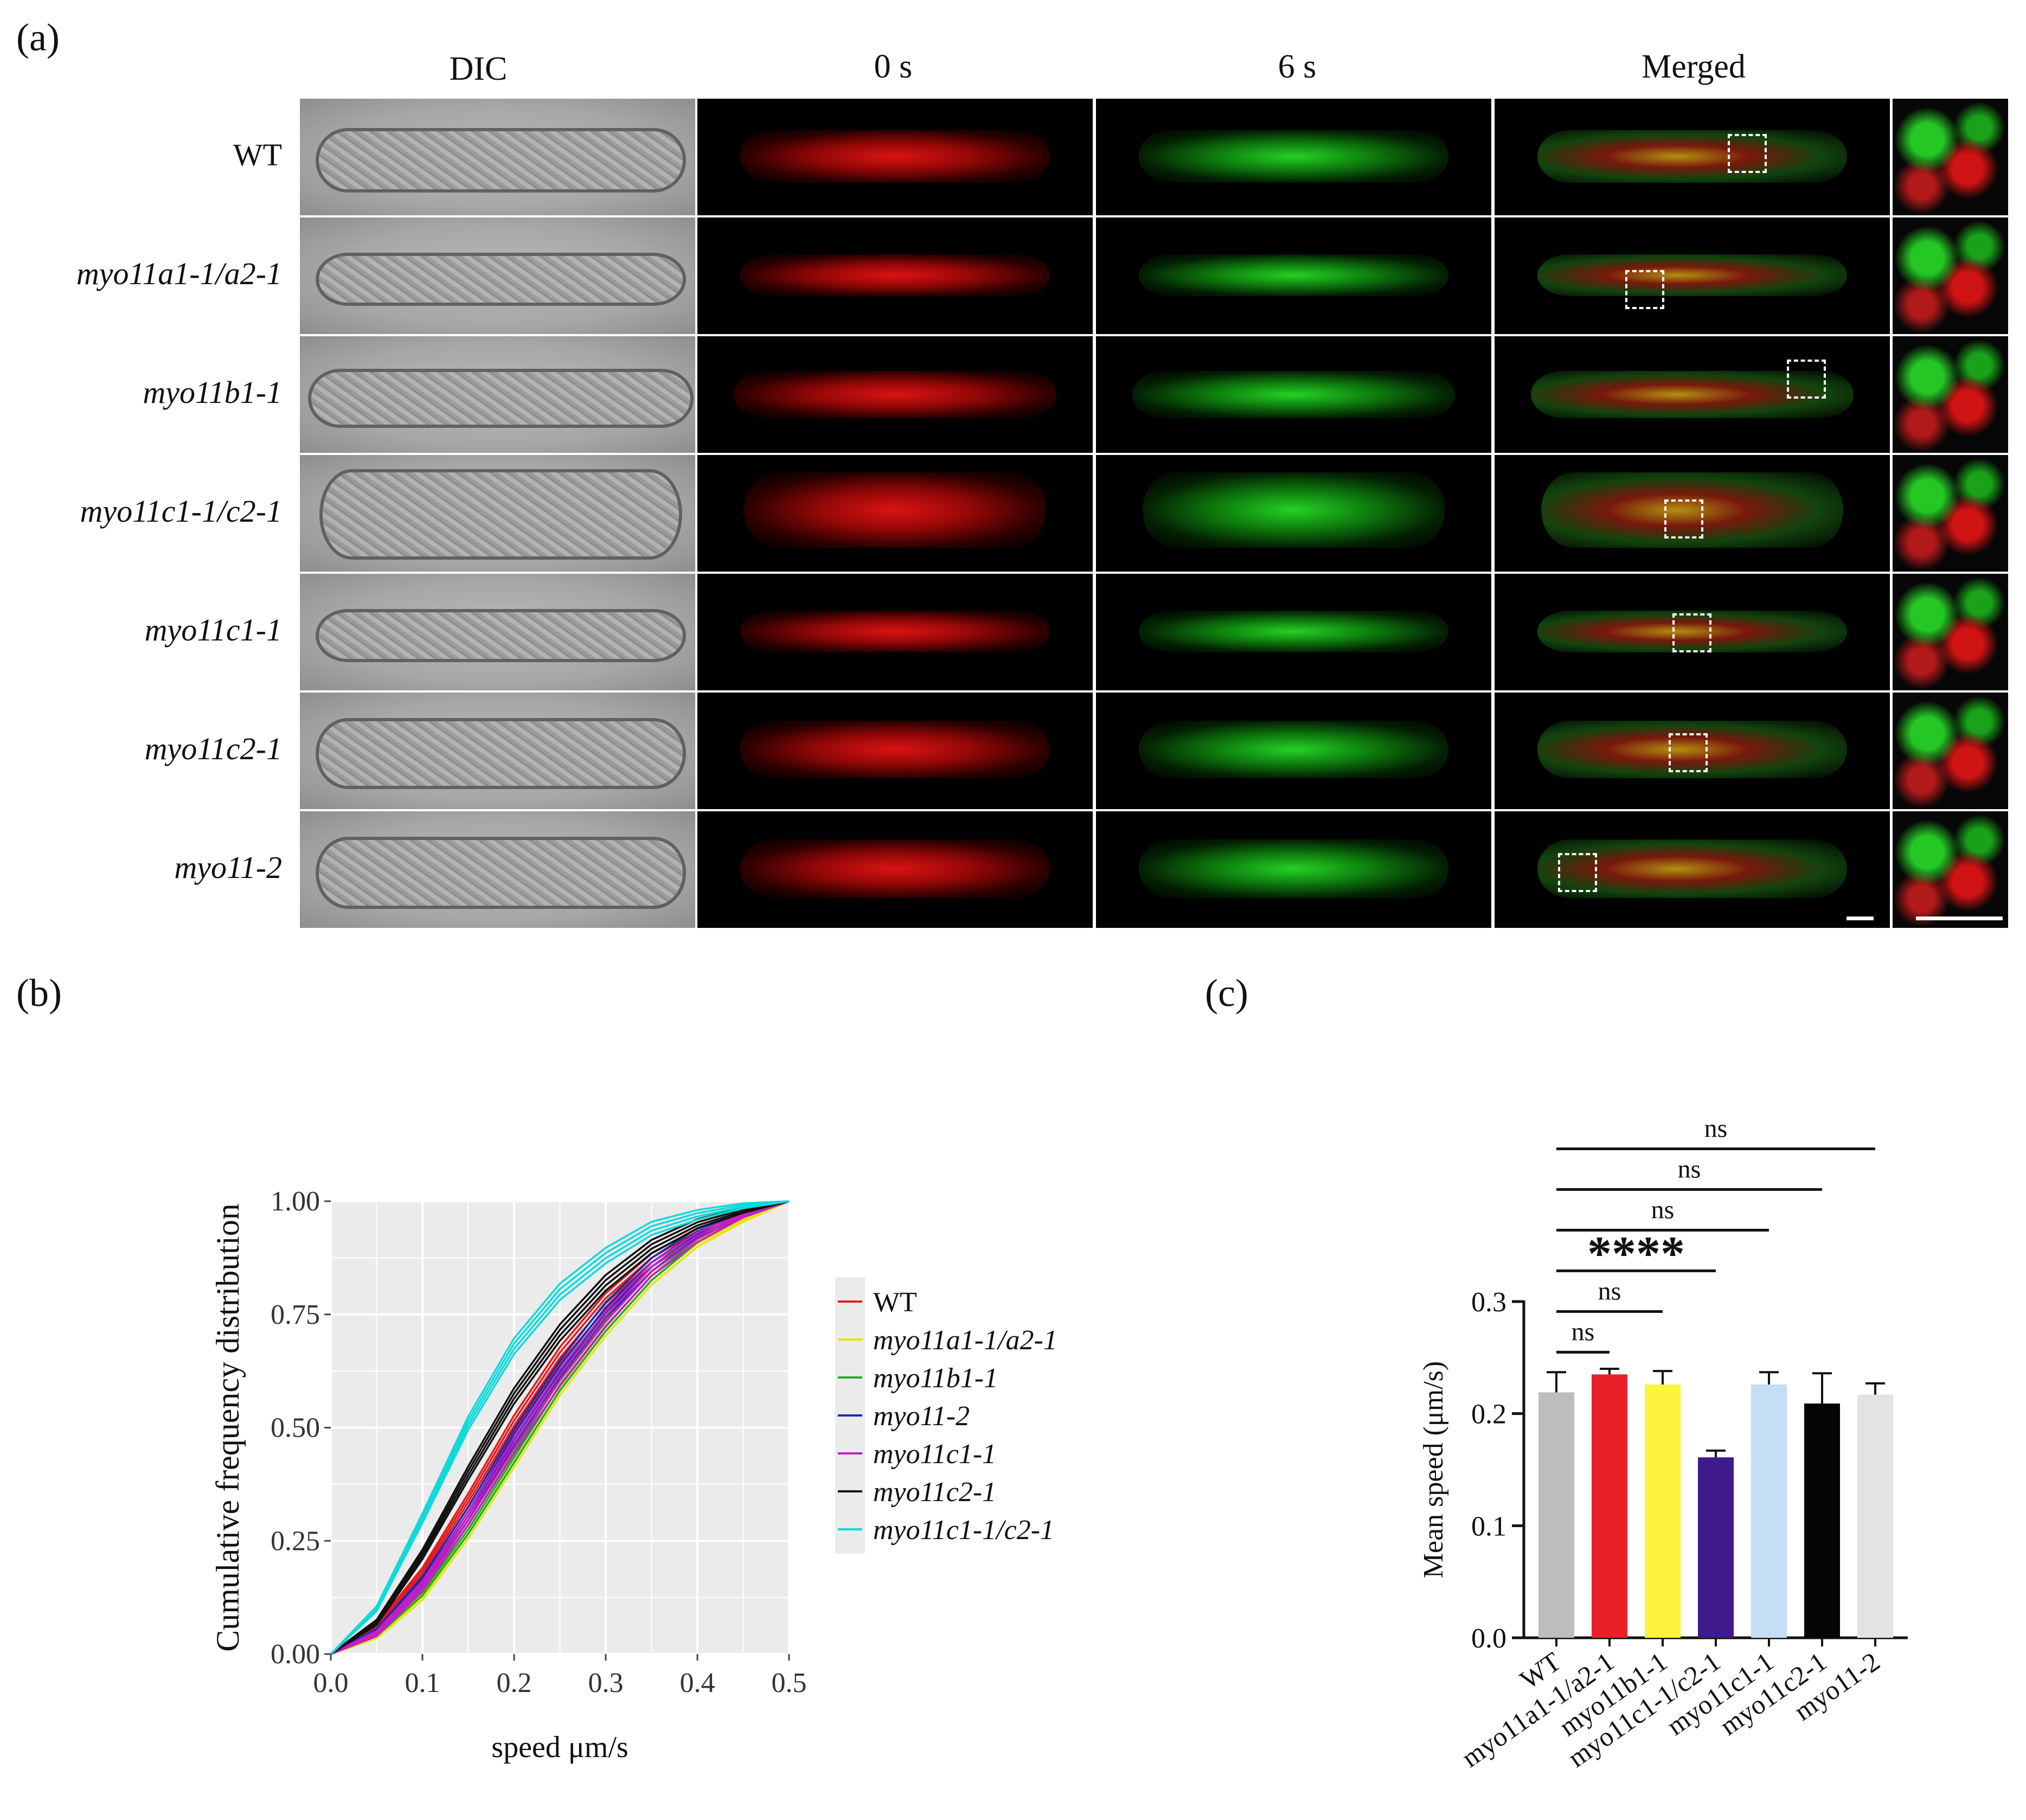 This screenshot has width=2026, height=1820. I want to click on y-tick-label: 1.00, so click(295, 1202).